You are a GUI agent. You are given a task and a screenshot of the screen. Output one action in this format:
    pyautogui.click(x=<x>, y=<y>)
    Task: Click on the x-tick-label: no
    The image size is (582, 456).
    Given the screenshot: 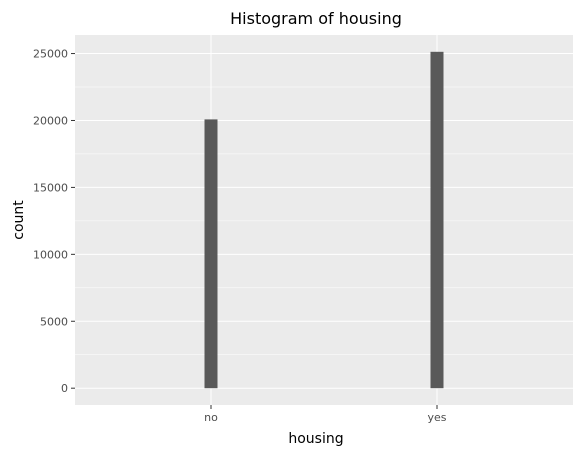 What is the action you would take?
    pyautogui.click(x=211, y=417)
    